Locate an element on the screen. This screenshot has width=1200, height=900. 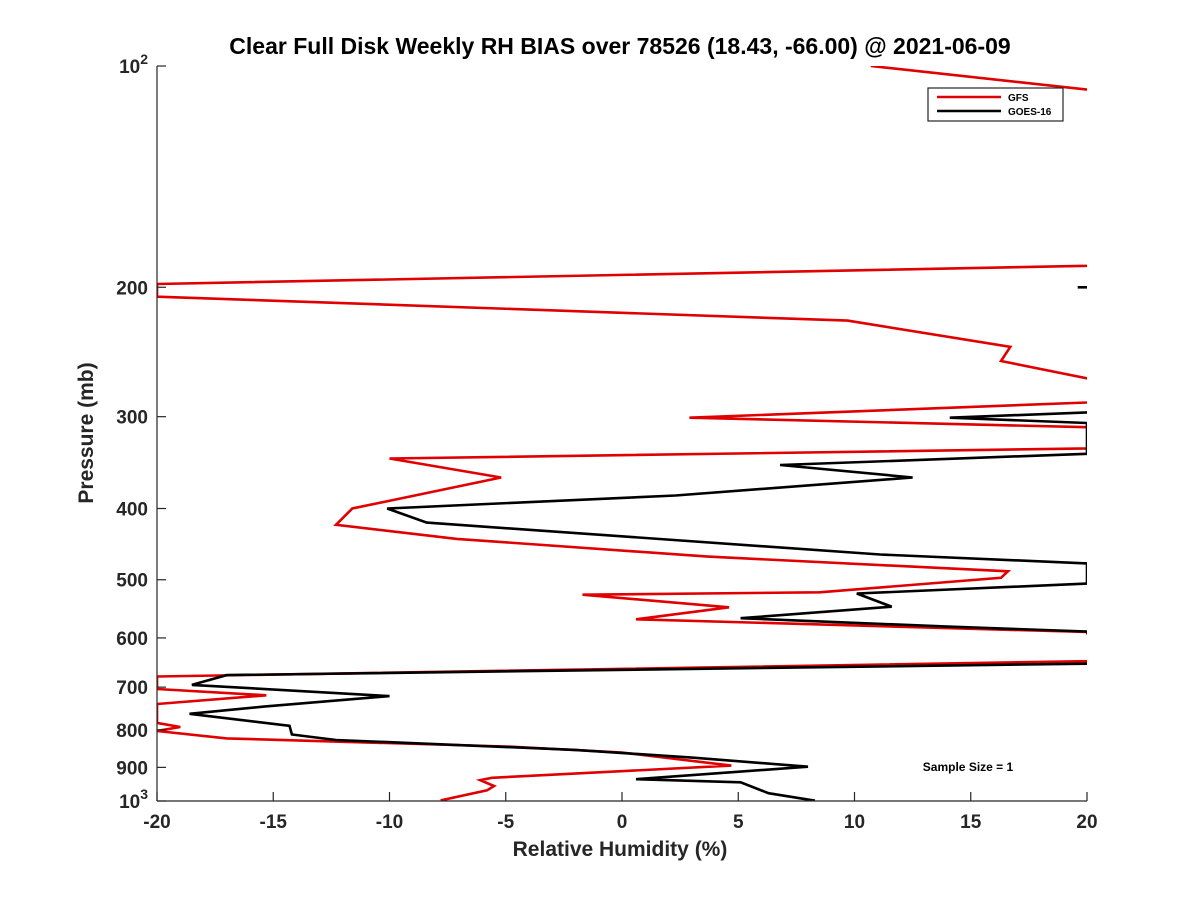
legend-label-gfs: GFS is located at coordinates (1018, 98).